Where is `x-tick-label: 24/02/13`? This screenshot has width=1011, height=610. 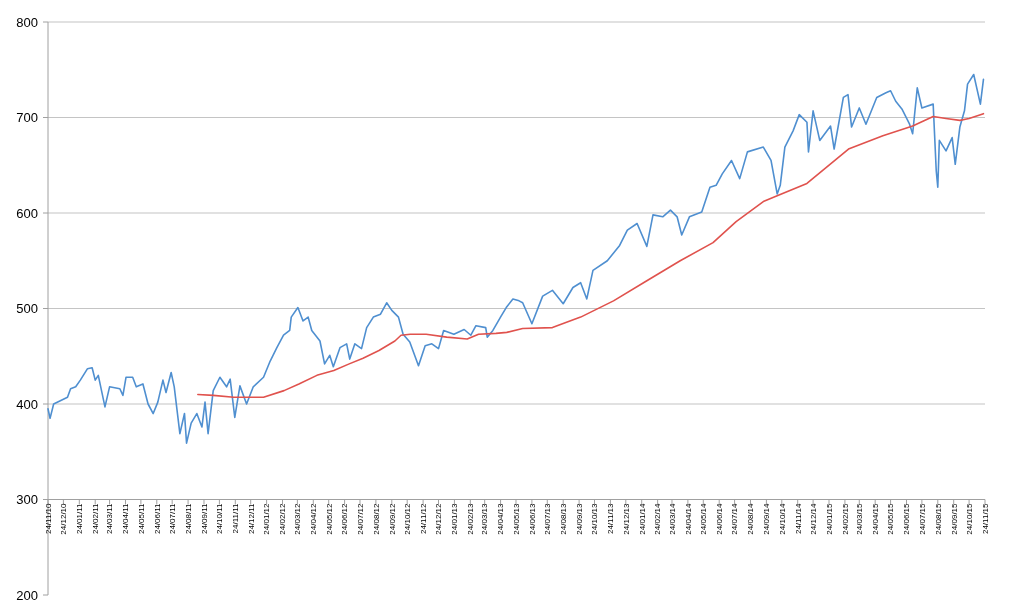
x-tick-label: 24/02/13 is located at coordinates (471, 518).